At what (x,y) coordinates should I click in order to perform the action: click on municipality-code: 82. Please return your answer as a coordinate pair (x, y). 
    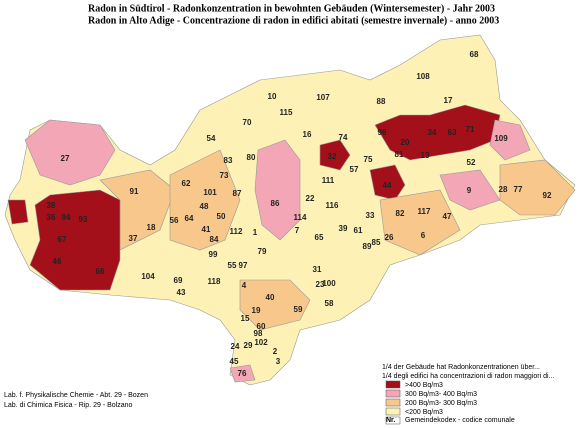
    Looking at the image, I should click on (400, 213).